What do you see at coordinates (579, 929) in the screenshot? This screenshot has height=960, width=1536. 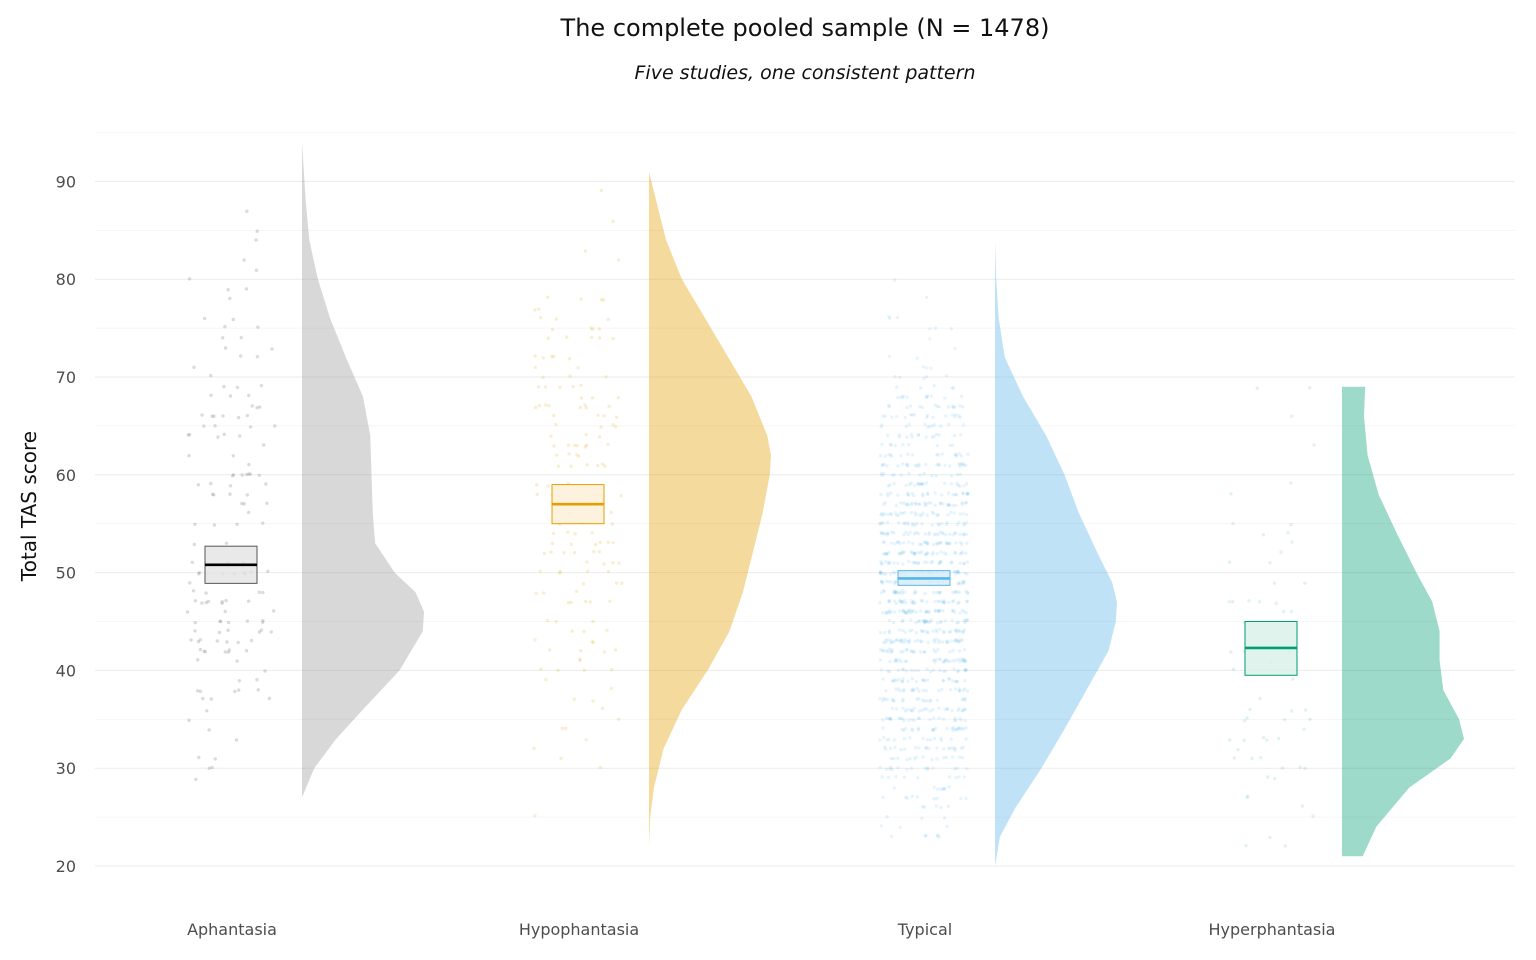 I see `x-category-label: Hypophantasia` at bounding box center [579, 929].